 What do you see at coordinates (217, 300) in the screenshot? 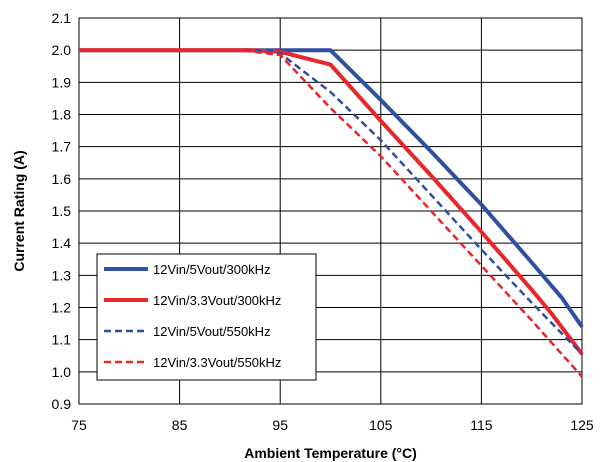
I see `legend-label-2: 12Vin/3.3Vout/300kHz` at bounding box center [217, 300].